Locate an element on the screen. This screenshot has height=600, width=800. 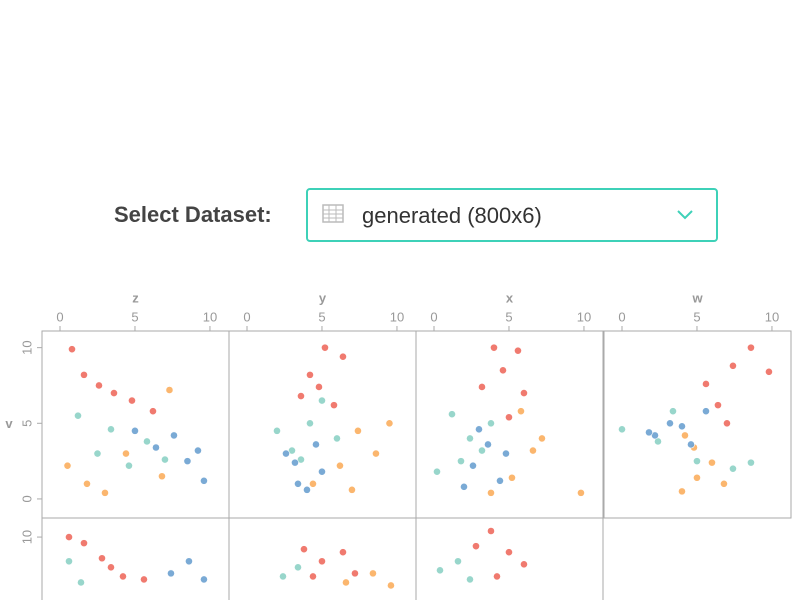
x-tick-label: 10 is located at coordinates (210, 316).